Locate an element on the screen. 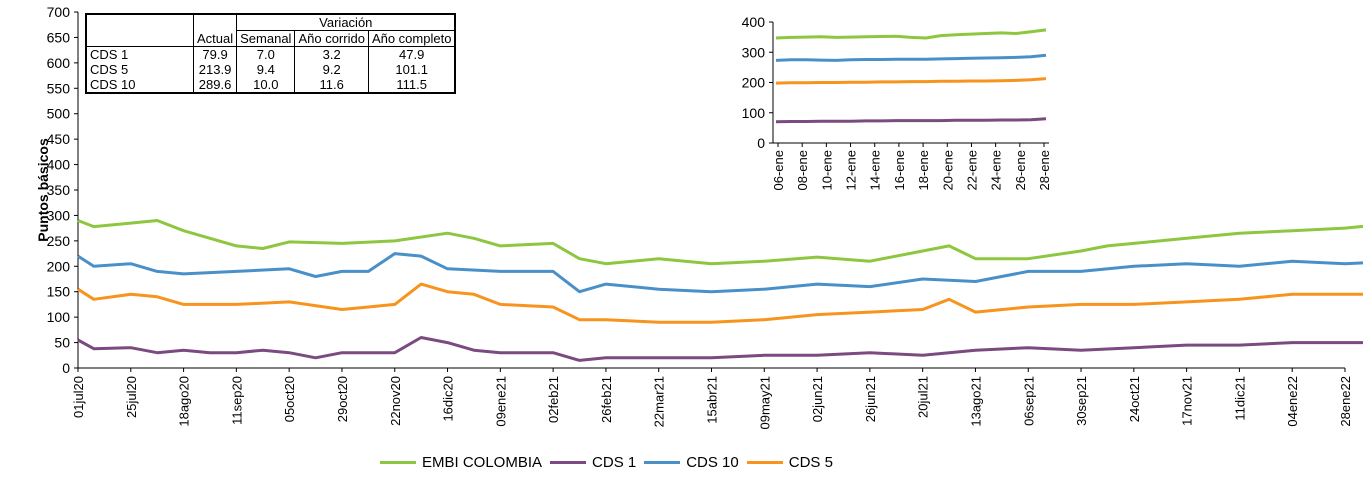 This screenshot has width=1363, height=477. inset-x-tick-label: 24-ene is located at coordinates (996, 170).